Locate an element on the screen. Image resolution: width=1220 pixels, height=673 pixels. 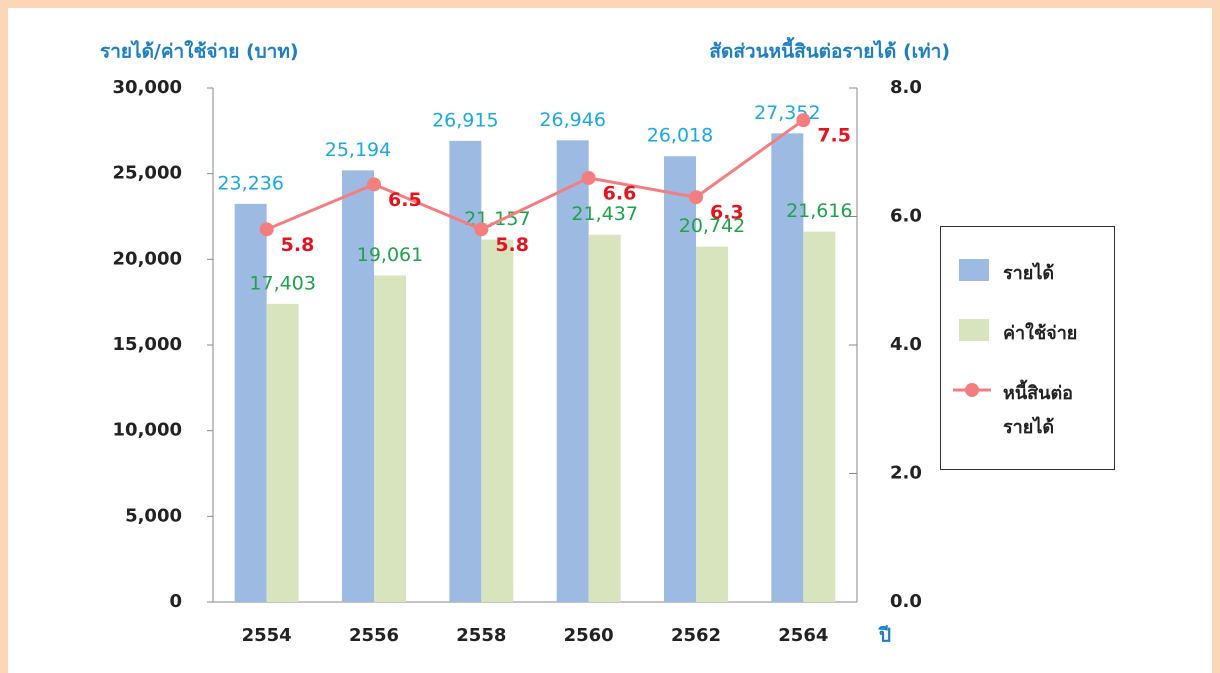
y2-tick-label: 0.0 is located at coordinates (906, 601).